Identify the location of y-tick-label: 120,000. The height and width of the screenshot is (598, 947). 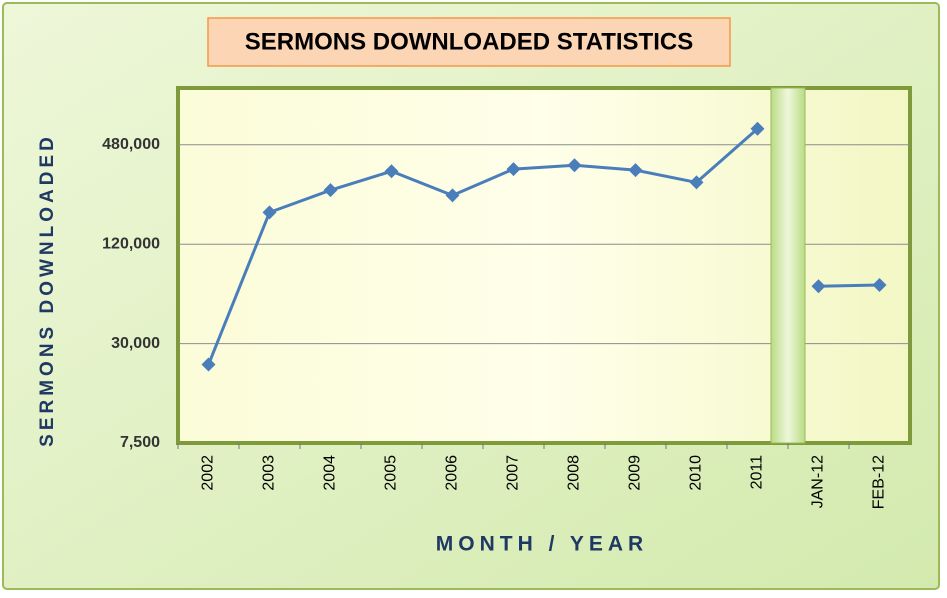
(131, 243).